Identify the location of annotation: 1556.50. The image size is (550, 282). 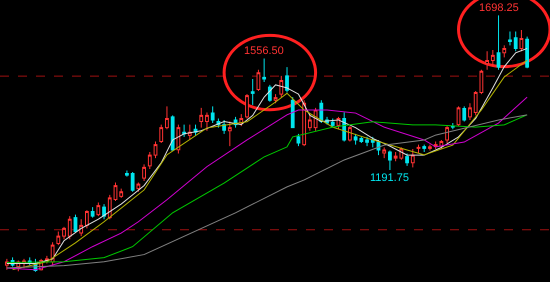
(264, 51).